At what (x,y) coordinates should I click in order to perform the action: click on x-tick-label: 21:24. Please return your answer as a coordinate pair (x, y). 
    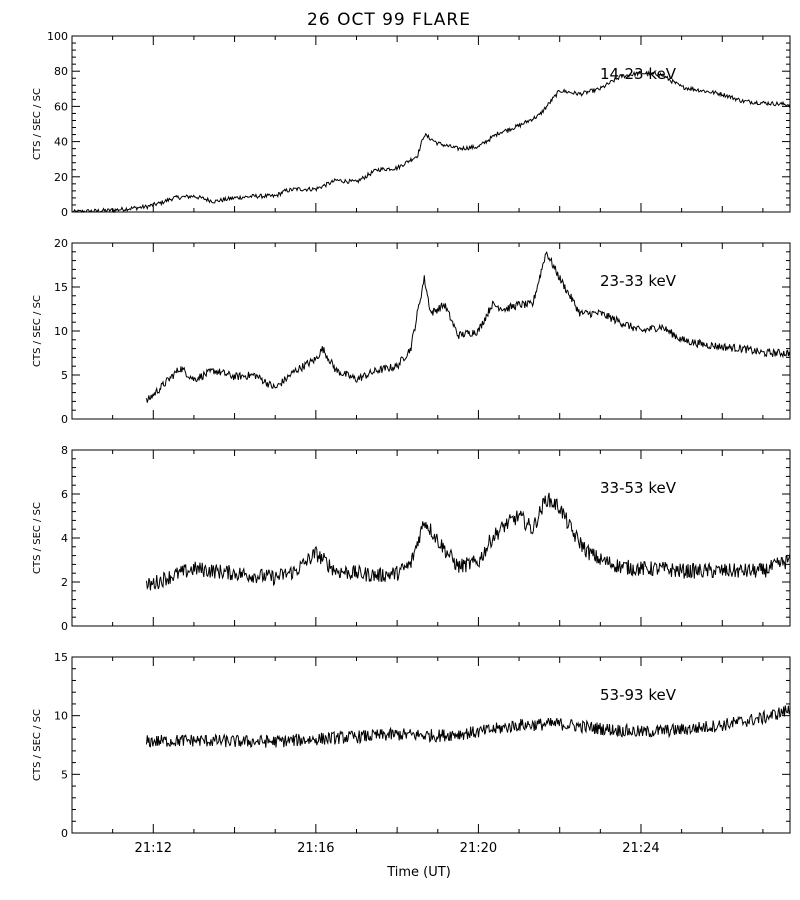
    Looking at the image, I should click on (640, 848).